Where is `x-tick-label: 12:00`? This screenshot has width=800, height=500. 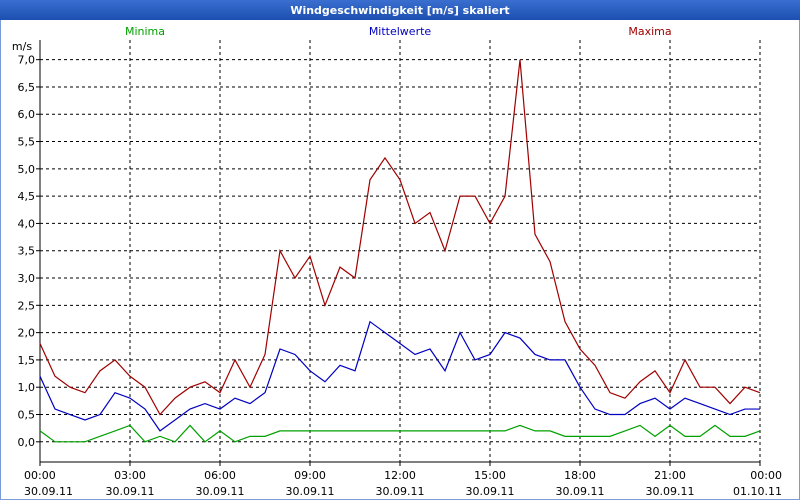 x-tick-label: 12:00 is located at coordinates (400, 475).